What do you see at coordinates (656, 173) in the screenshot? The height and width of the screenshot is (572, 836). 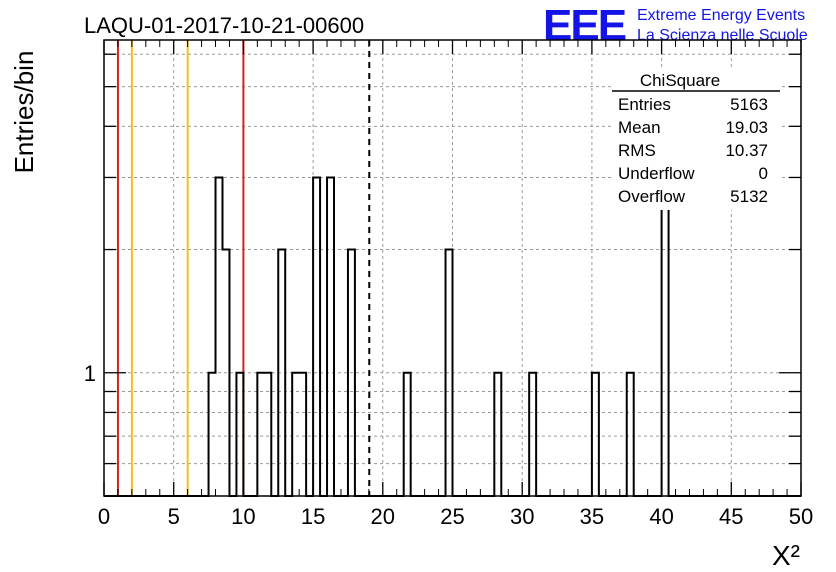 I see `stats-label: Underflow` at bounding box center [656, 173].